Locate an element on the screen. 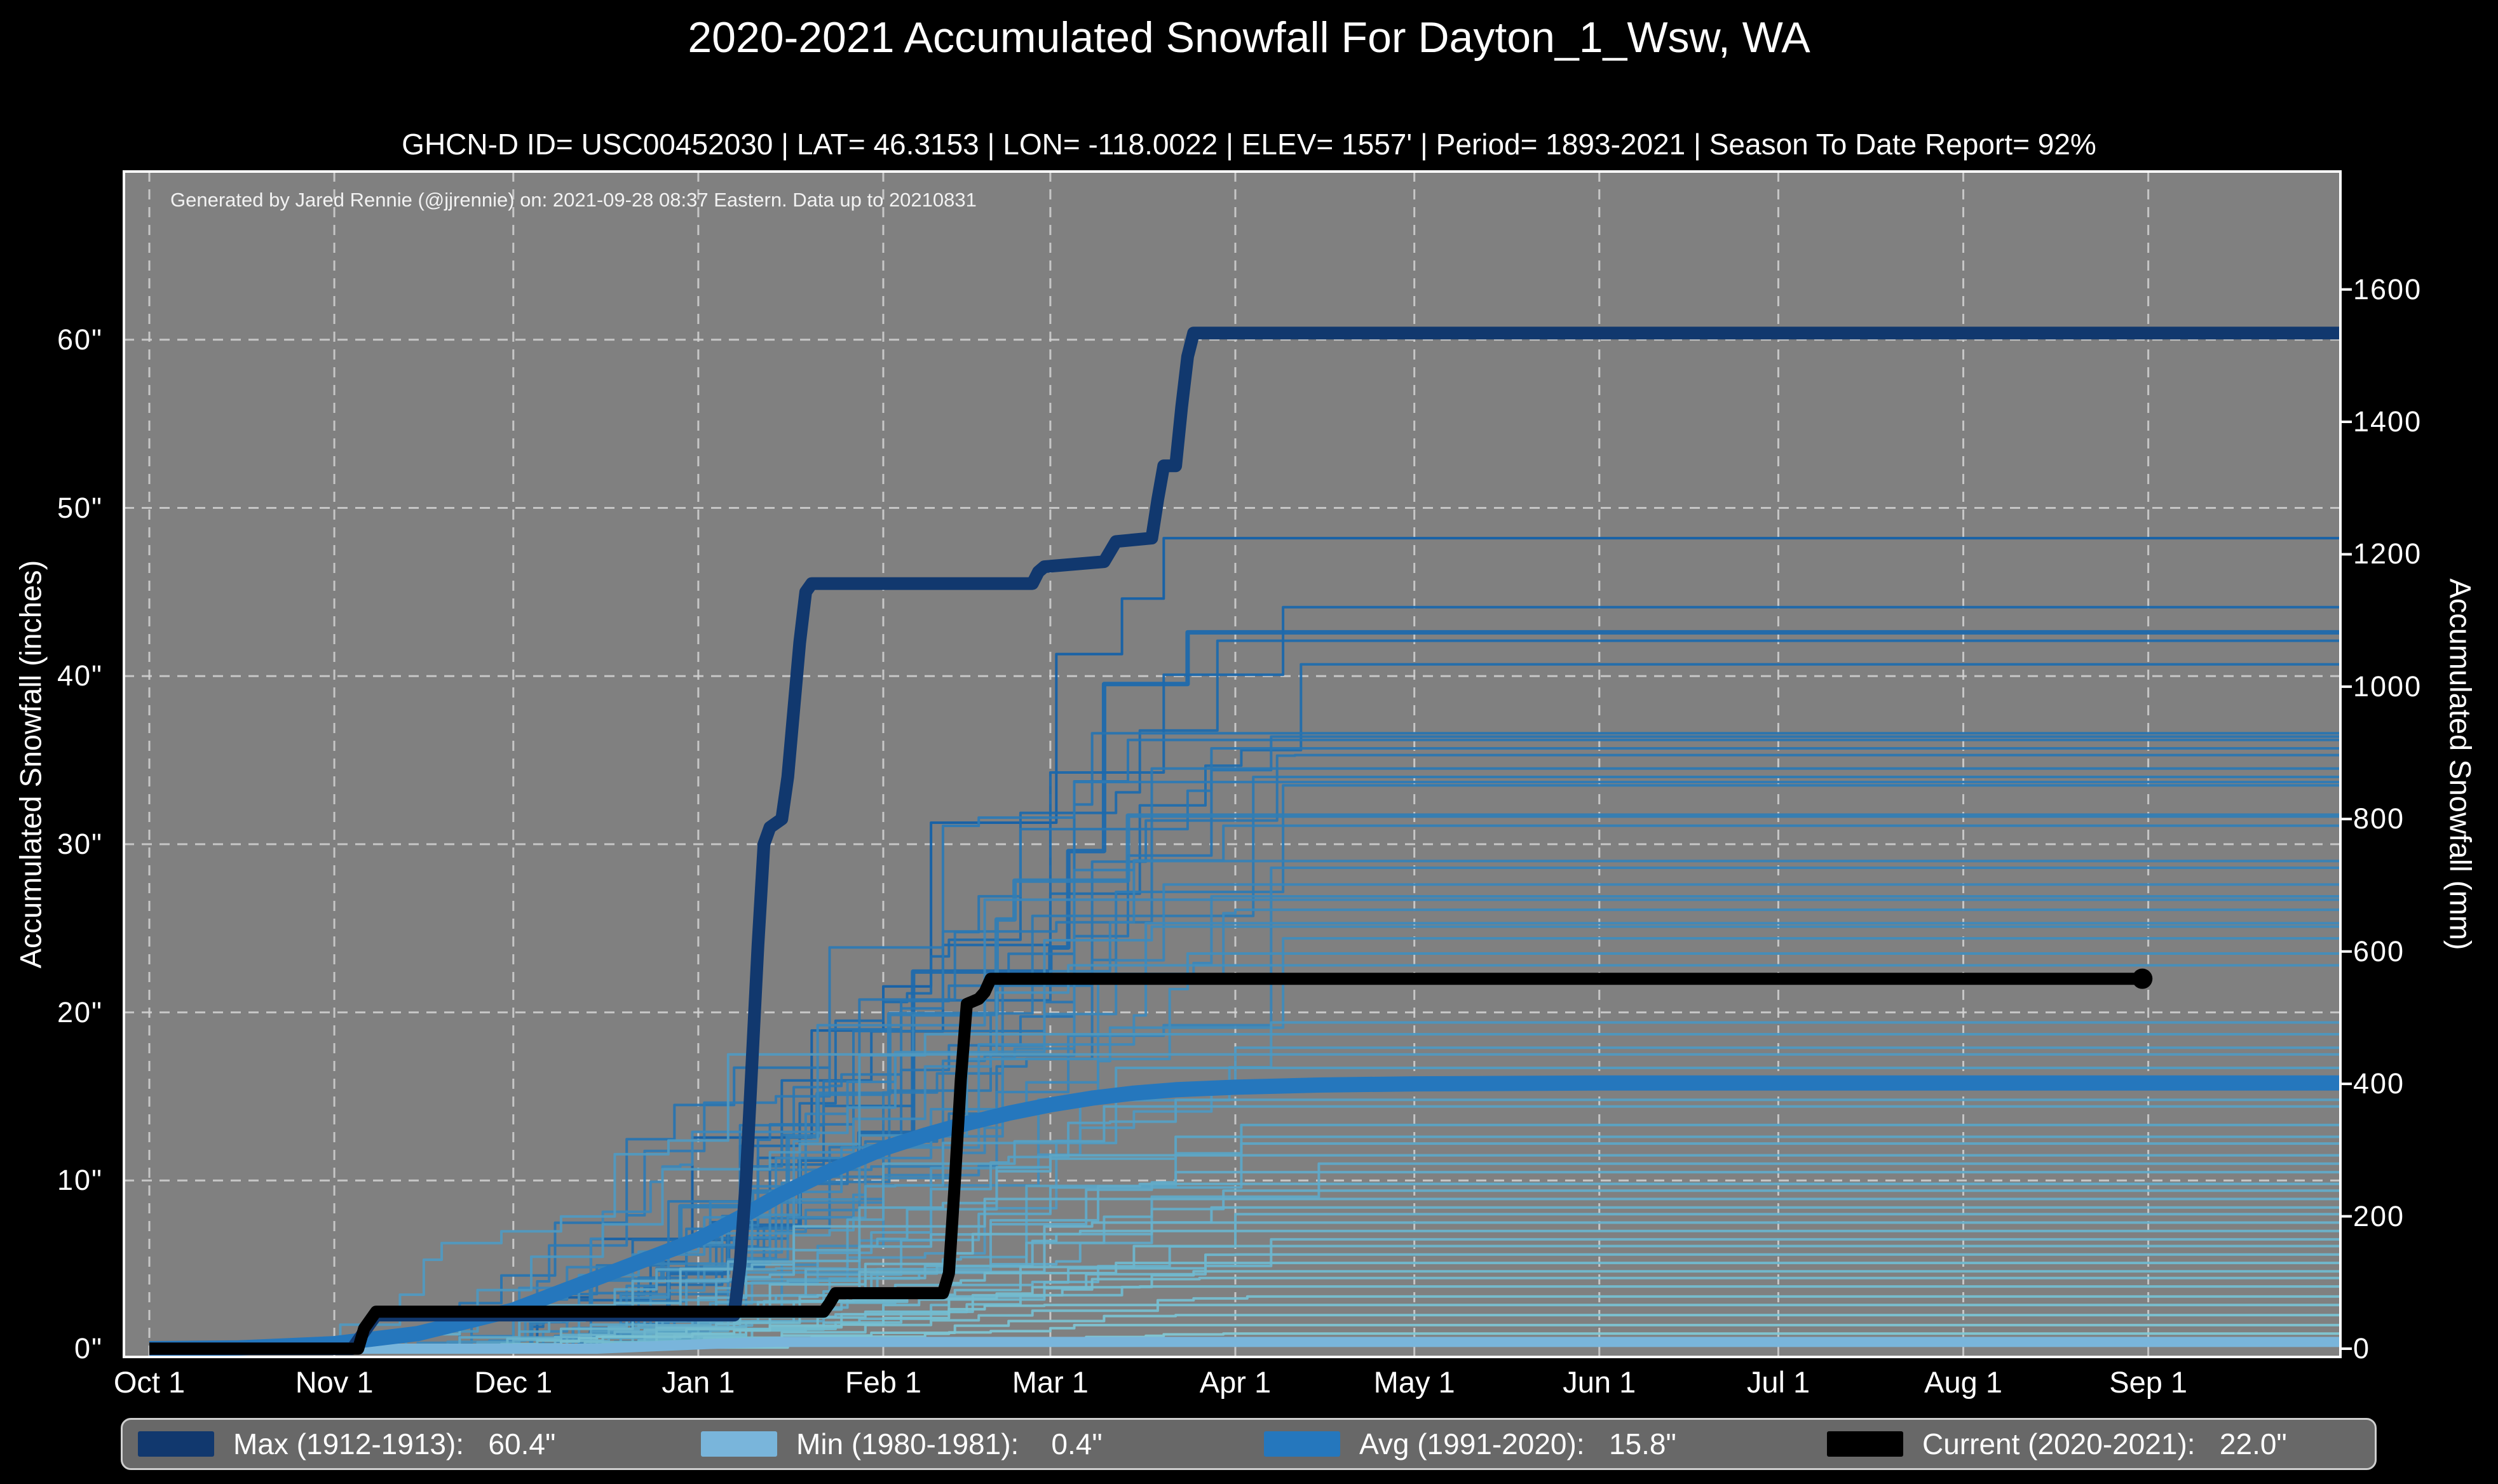 The image size is (2498, 1484). legend-label-min: Min (1980-1981): 0.4" is located at coordinates (949, 1443).